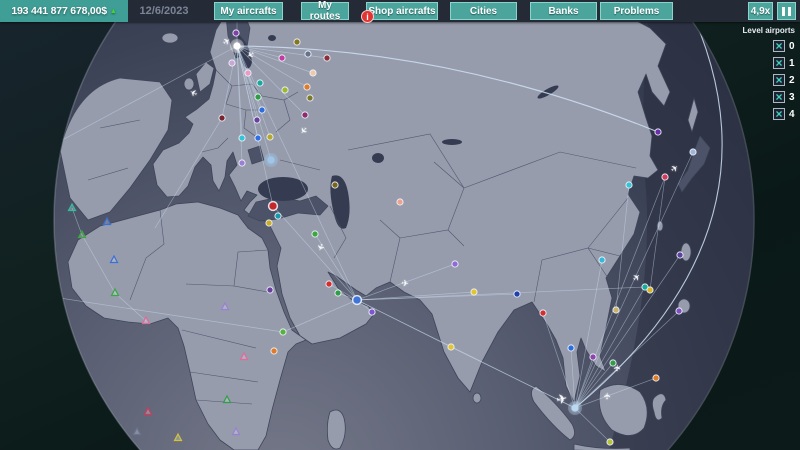 The width and height of the screenshot is (800, 450). What do you see at coordinates (636, 11) in the screenshot?
I see `button-problems: Problems` at bounding box center [636, 11].